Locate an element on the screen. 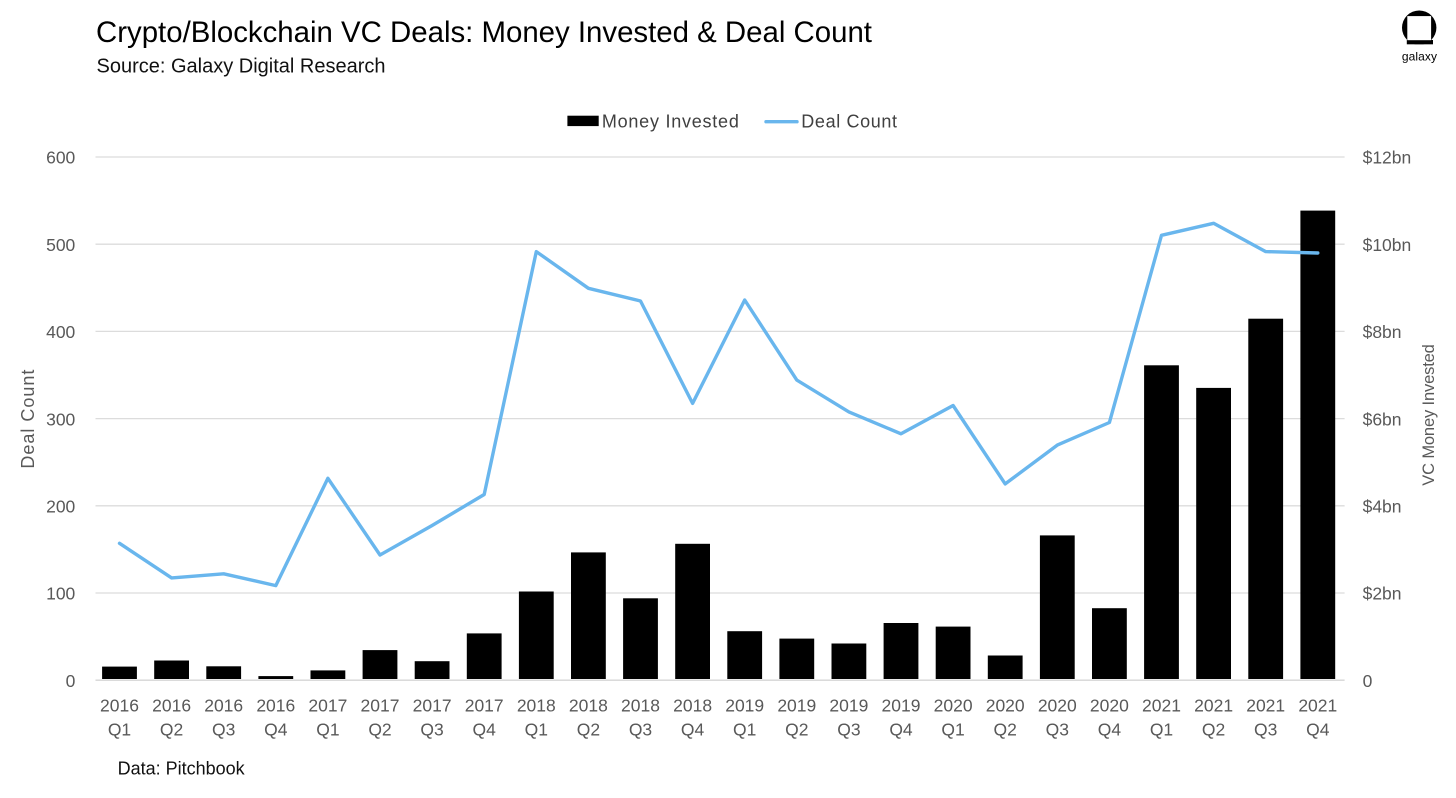 The image size is (1456, 798). svg-text: galaxy is located at coordinates (1419, 57).